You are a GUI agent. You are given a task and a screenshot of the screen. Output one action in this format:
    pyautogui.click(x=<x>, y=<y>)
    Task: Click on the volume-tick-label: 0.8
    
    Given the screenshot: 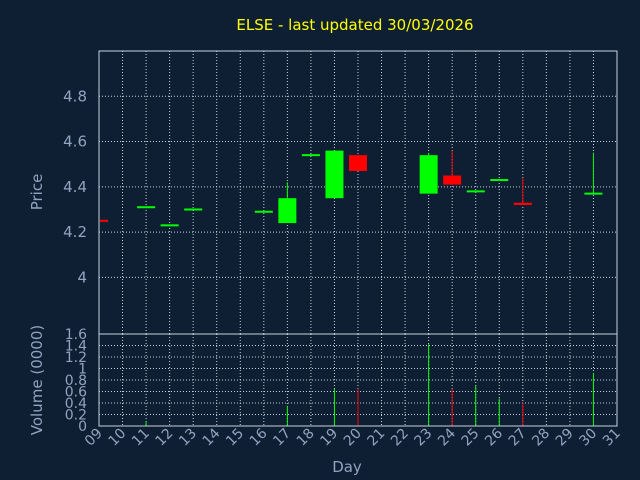 What is the action you would take?
    pyautogui.click(x=76, y=381)
    